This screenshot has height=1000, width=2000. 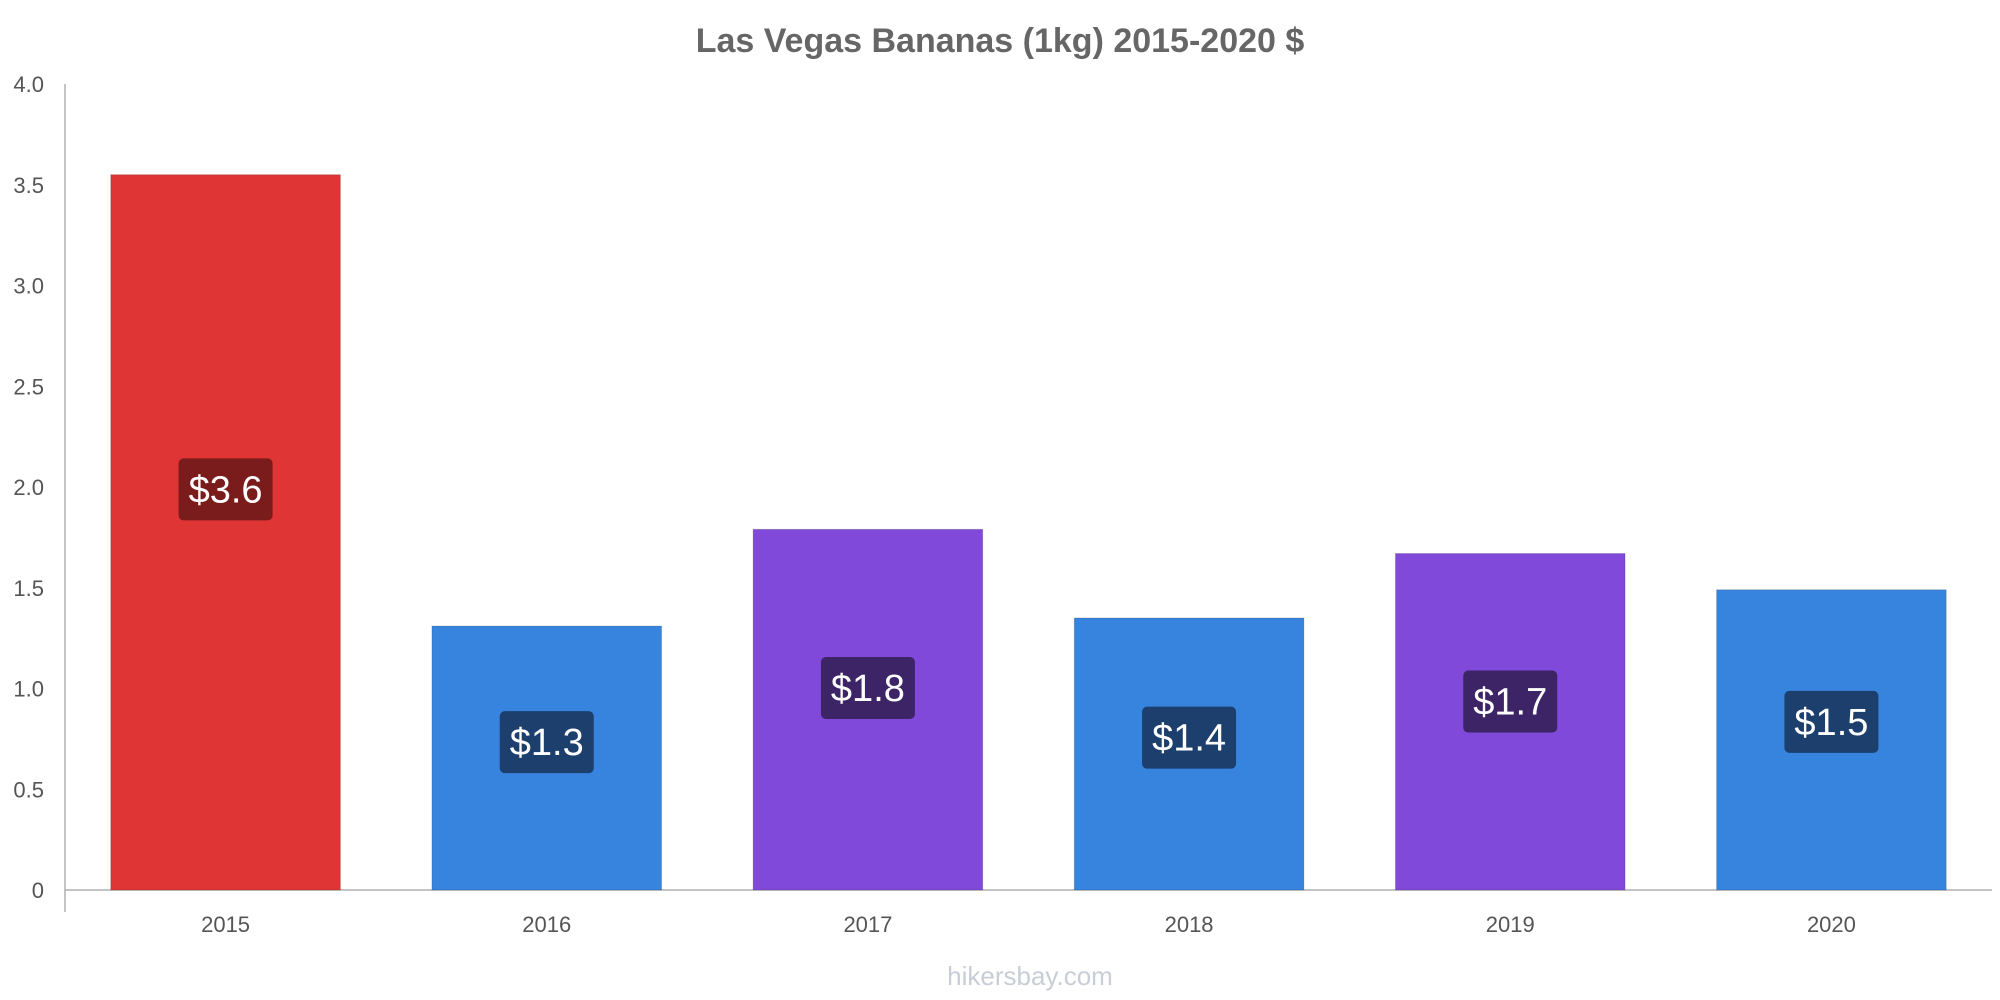 I want to click on data-label: $1.3, so click(x=547, y=743).